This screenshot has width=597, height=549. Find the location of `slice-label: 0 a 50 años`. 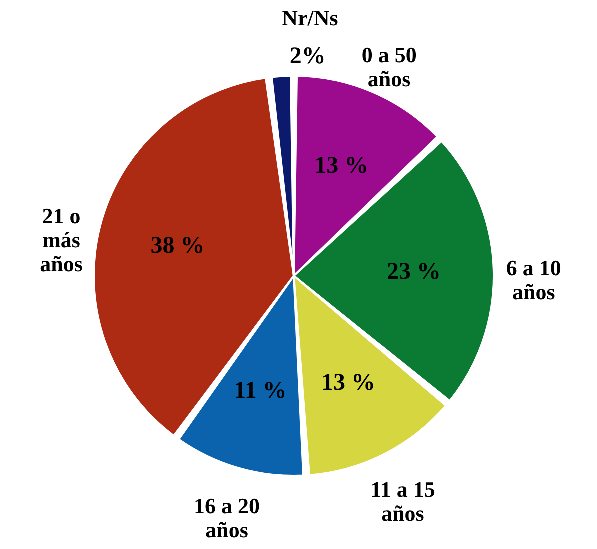

slice-label: 0 a 50 años is located at coordinates (389, 67).